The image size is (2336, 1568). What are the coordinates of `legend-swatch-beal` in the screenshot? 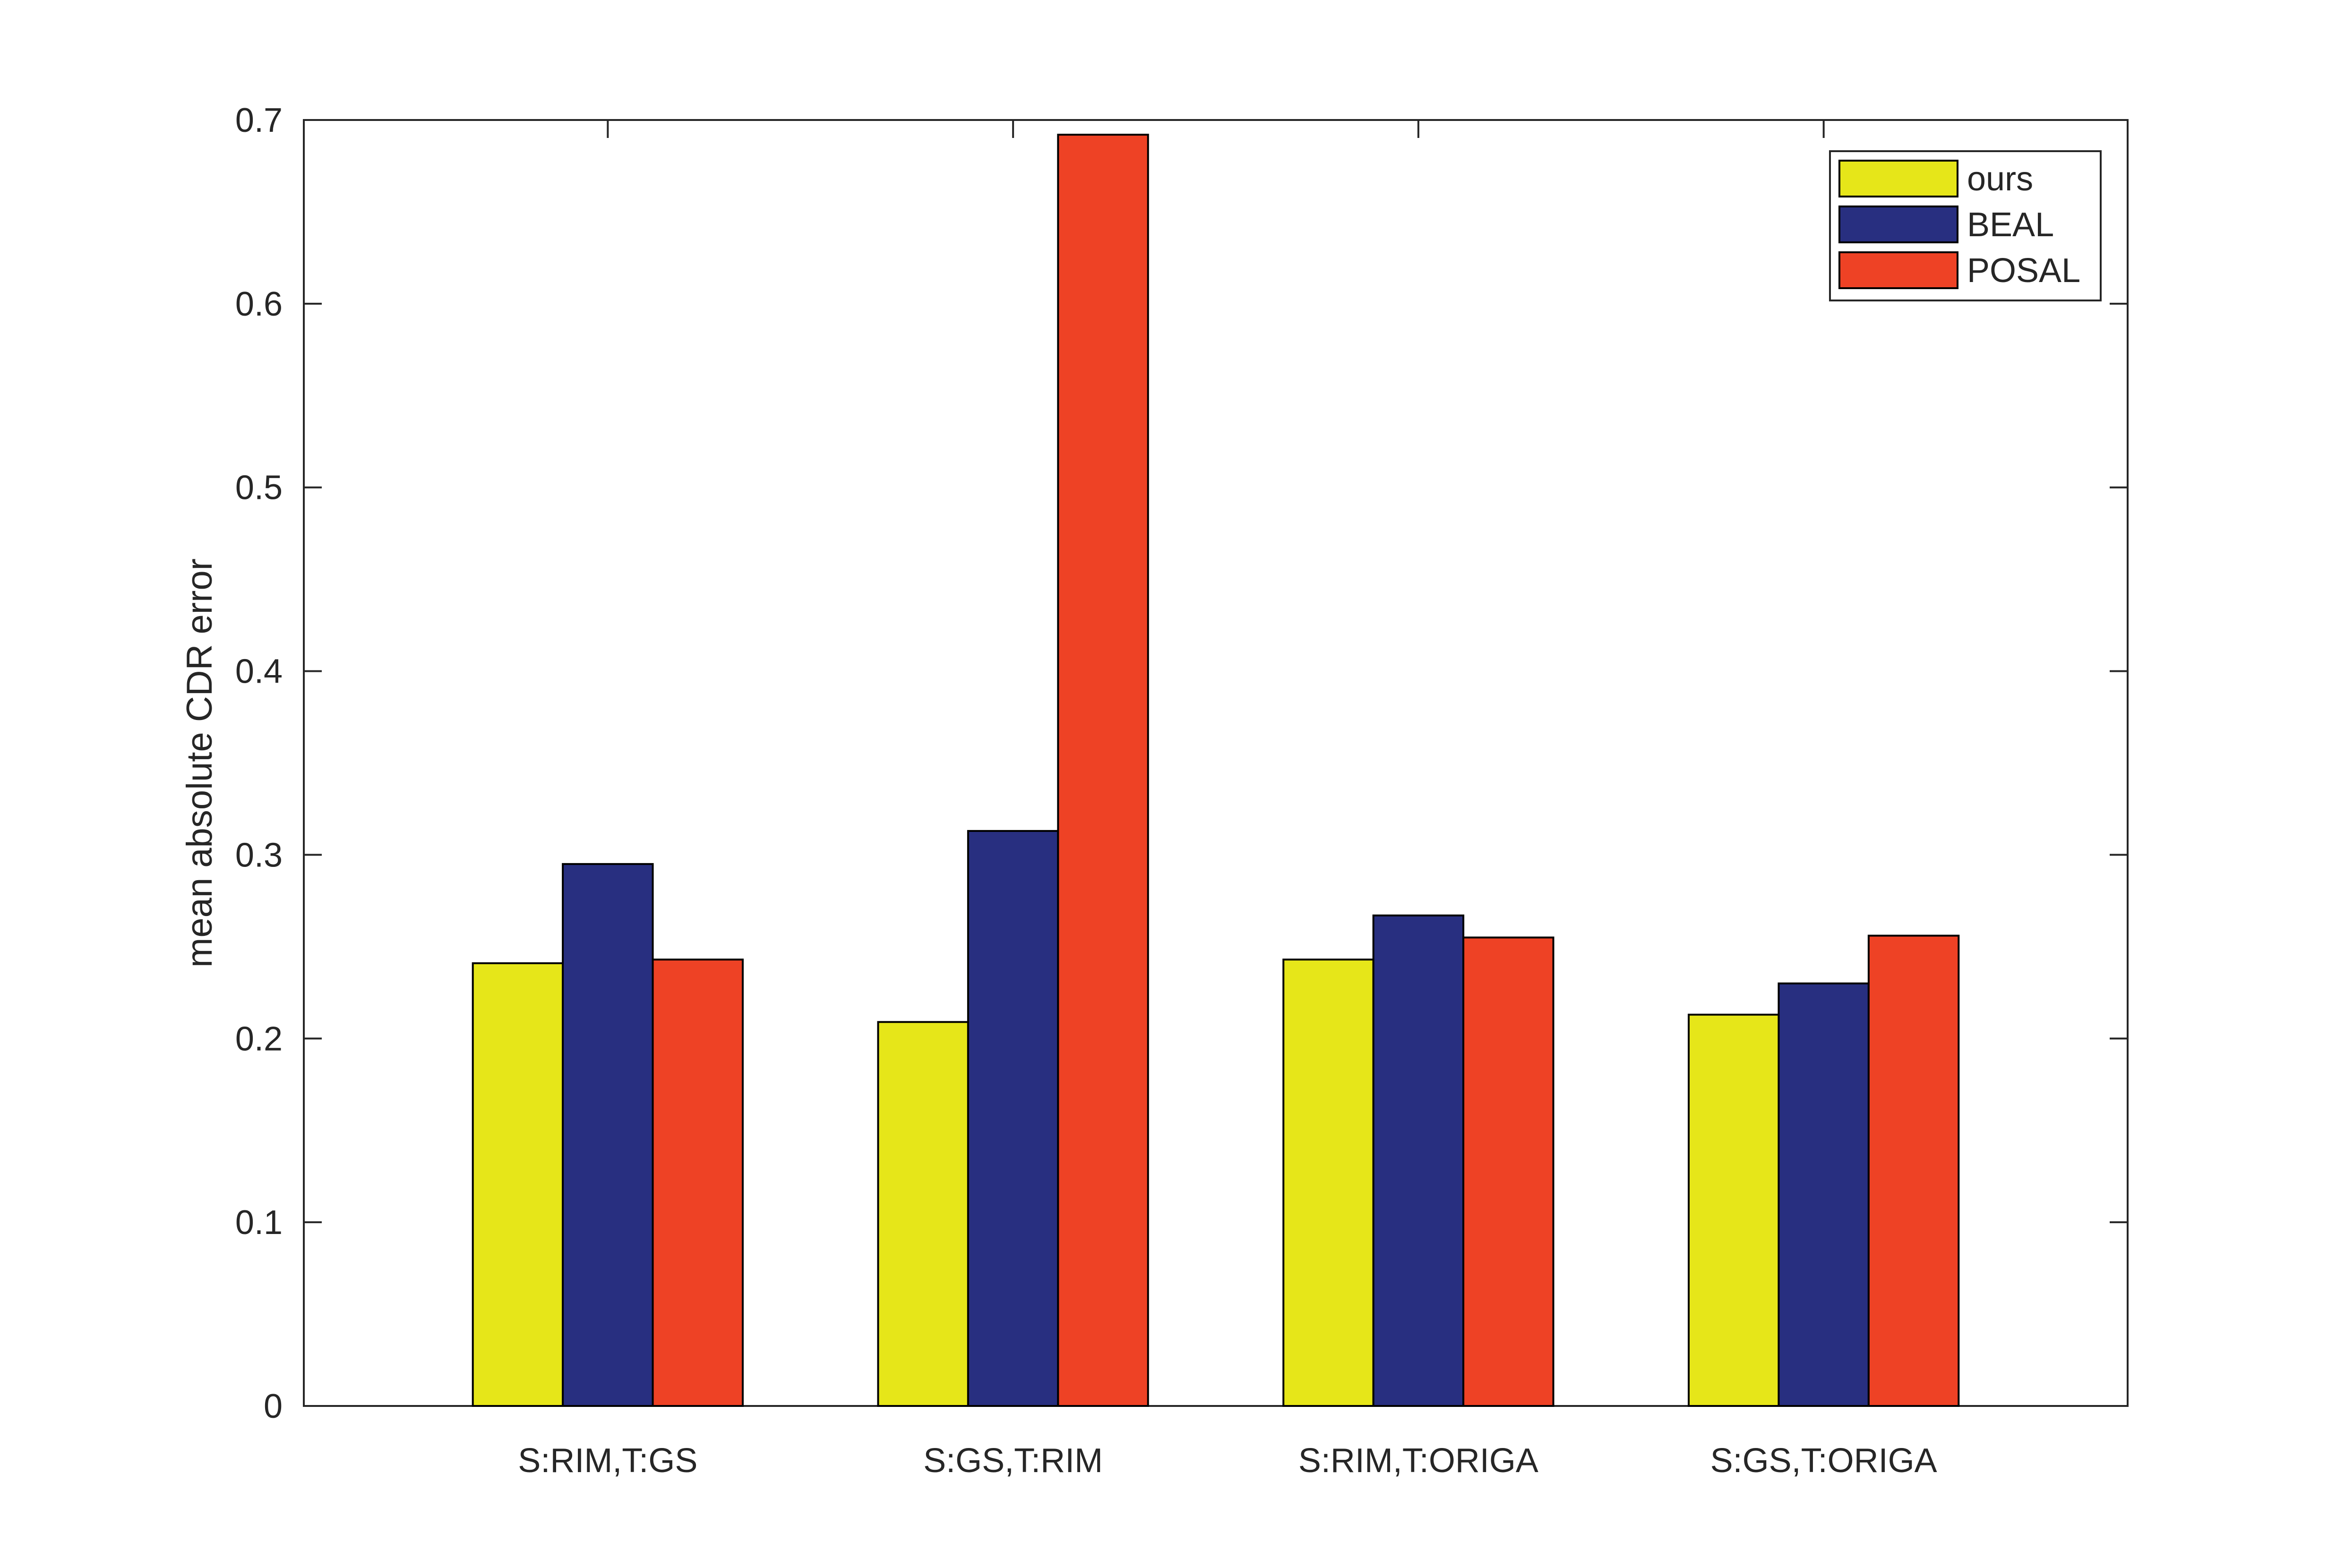 It's located at (1898, 225).